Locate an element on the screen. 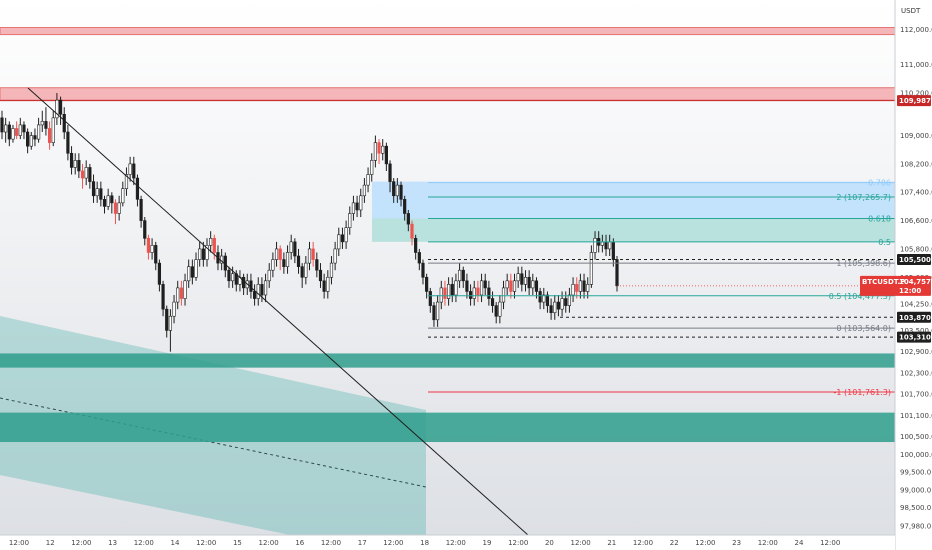 This screenshot has width=932, height=550. time-tick-label: 21 is located at coordinates (611, 543).